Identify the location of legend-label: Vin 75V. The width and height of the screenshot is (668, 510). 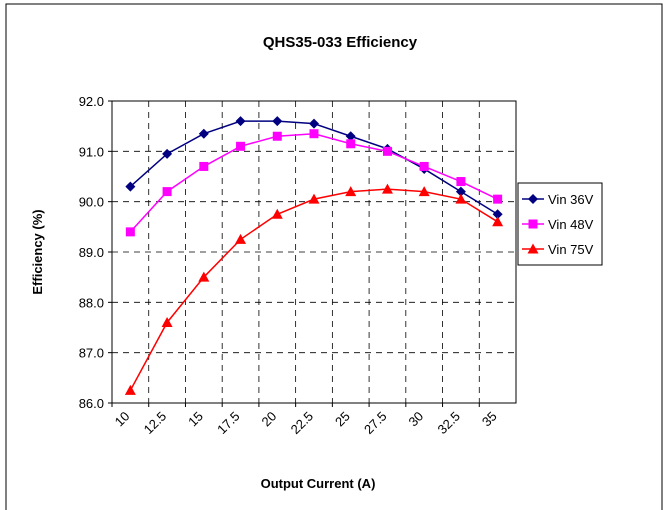
(571, 249).